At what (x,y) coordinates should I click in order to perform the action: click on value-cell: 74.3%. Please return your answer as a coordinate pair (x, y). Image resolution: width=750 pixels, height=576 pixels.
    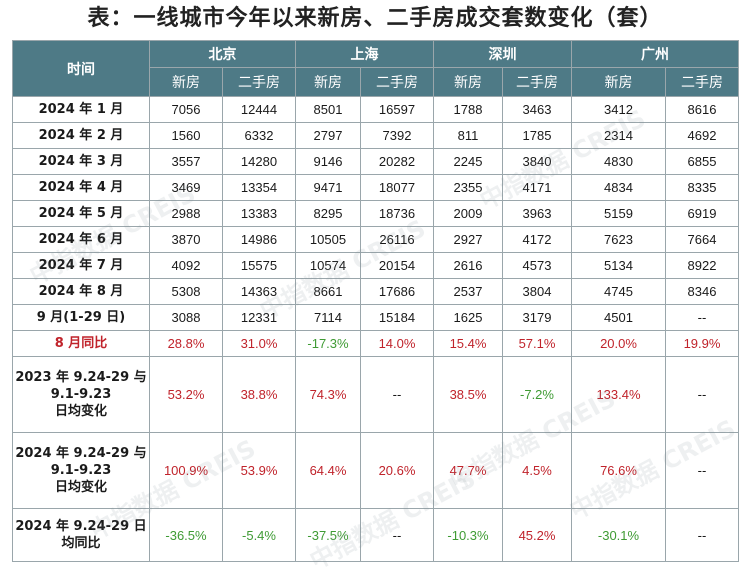
    Looking at the image, I should click on (328, 394).